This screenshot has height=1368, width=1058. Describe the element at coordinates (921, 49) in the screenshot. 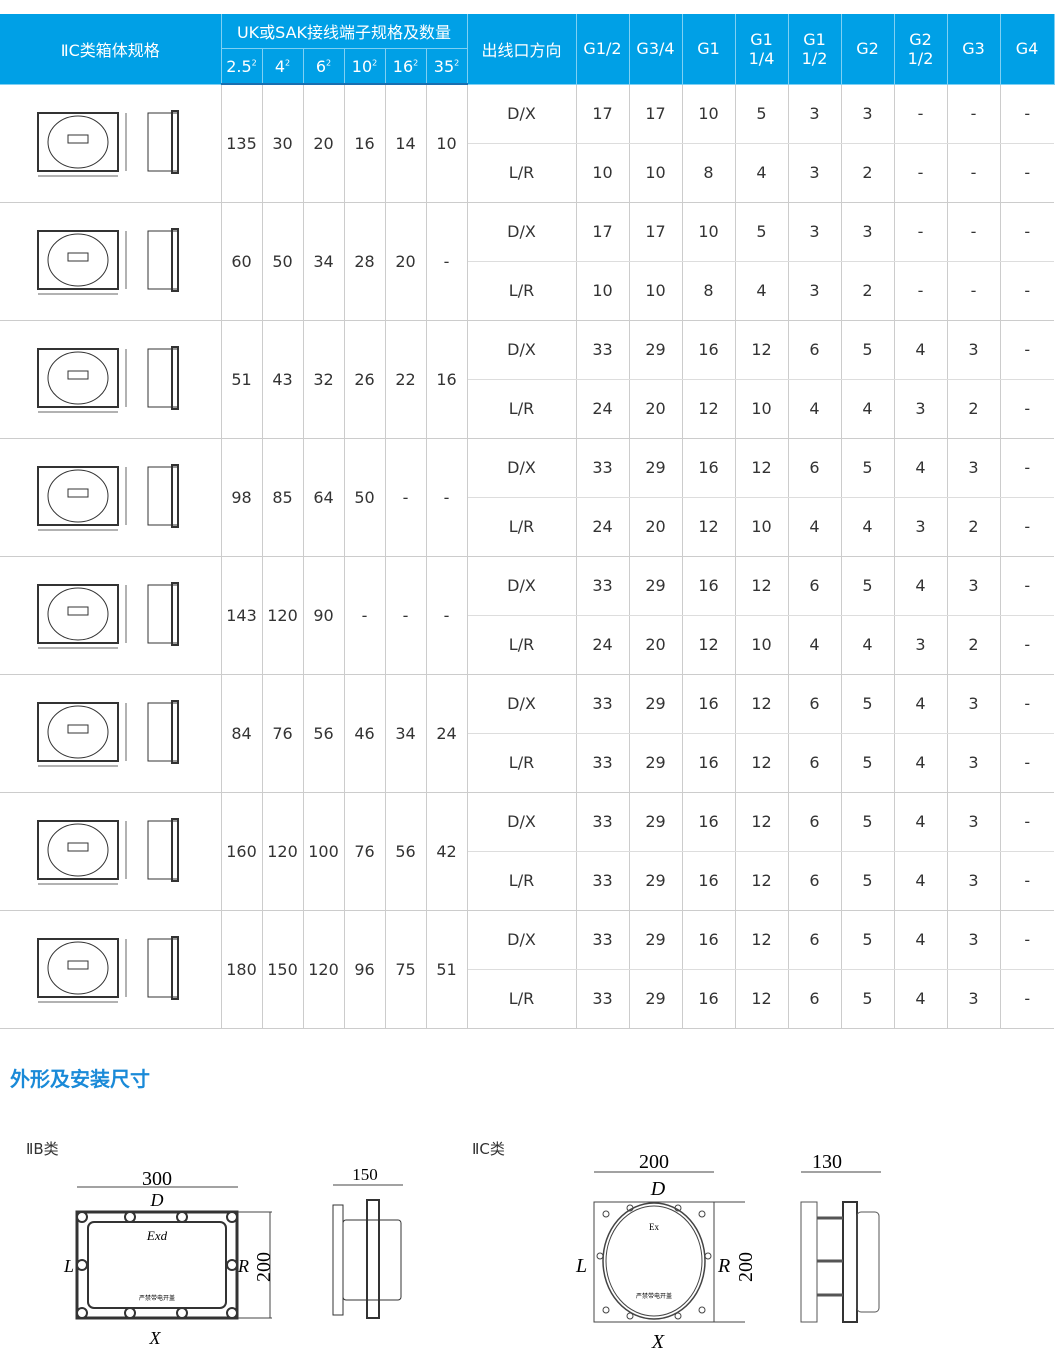

I see `header-thread: G2 1/2` at that location.